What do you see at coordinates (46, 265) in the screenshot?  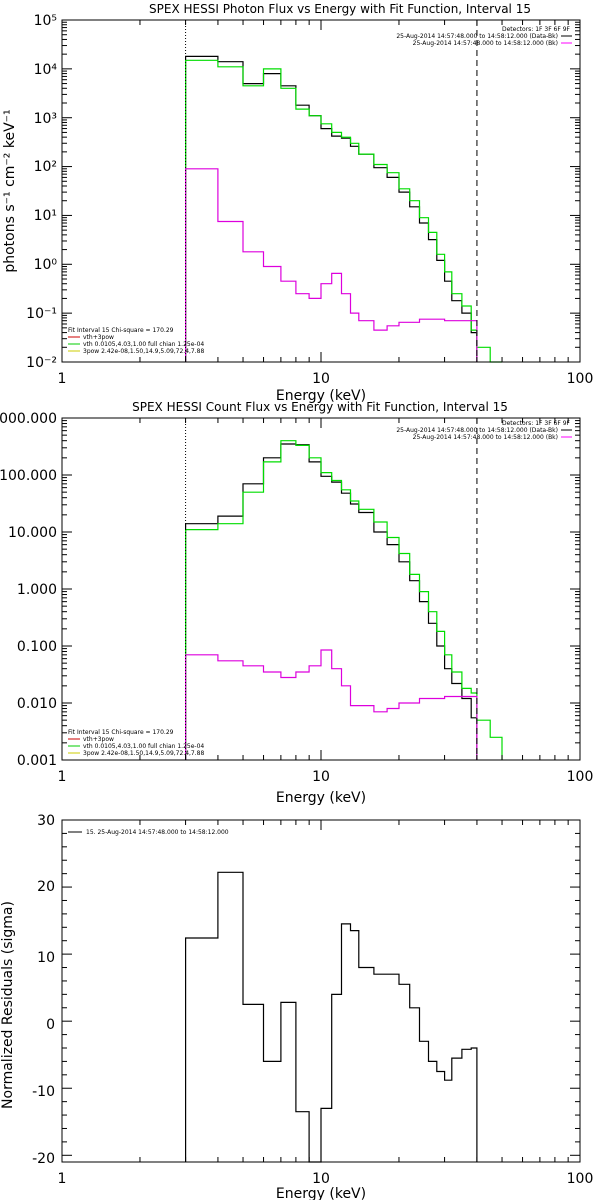 I see `y-tick-label: 10⁰` at bounding box center [46, 265].